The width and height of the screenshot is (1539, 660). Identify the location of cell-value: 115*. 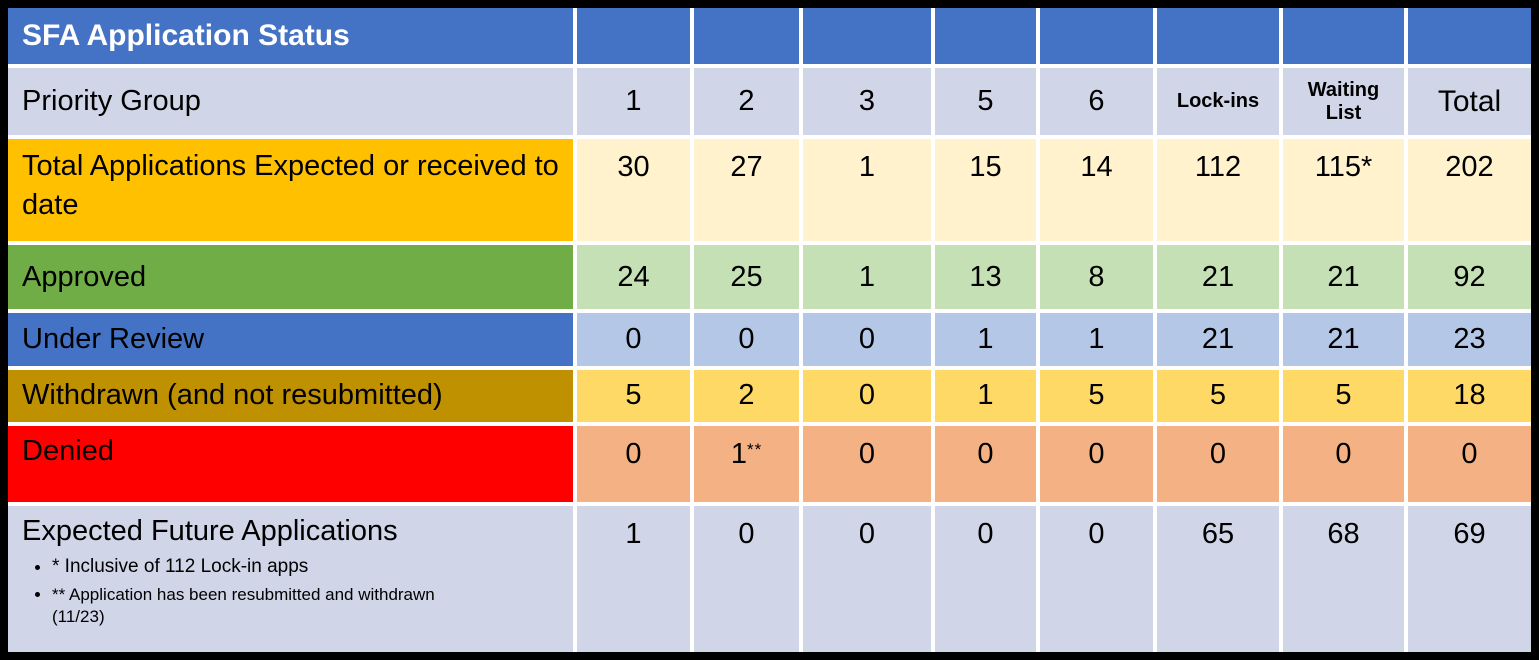
(1343, 190).